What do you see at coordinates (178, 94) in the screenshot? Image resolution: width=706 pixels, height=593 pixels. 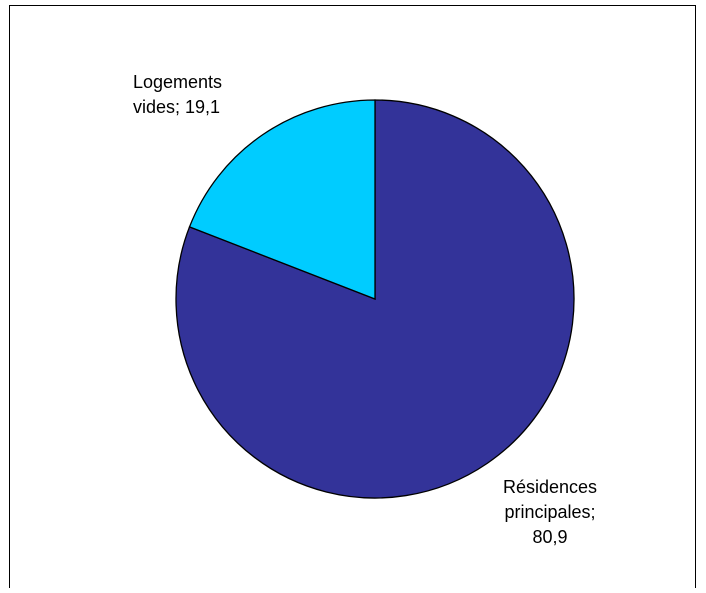 I see `slice-label-logements-vides: Logements vides; 19,1` at bounding box center [178, 94].